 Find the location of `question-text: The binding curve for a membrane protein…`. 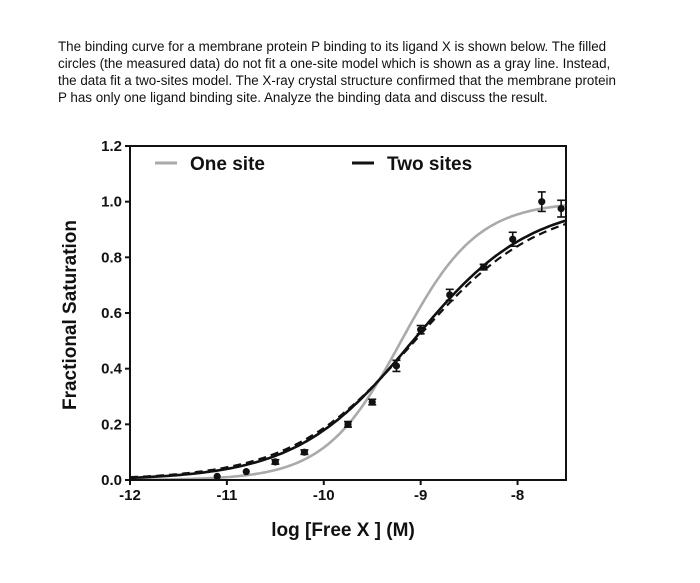

question-text: The binding curve for a membrane protein… is located at coordinates (368, 72).